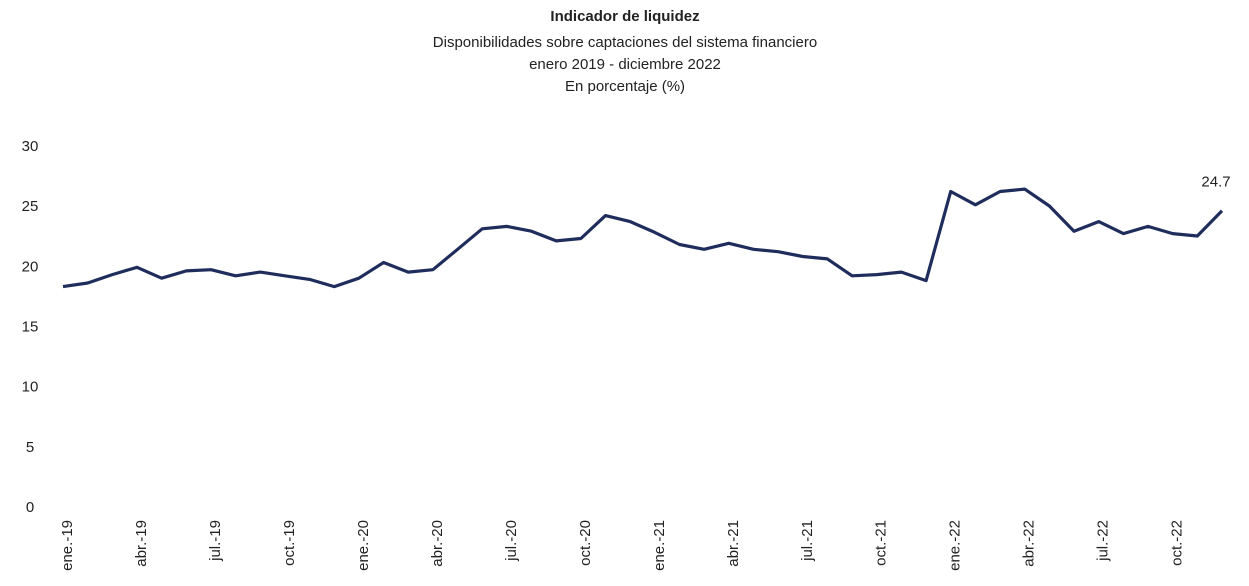 The image size is (1249, 586). Describe the element at coordinates (30, 447) in the screenshot. I see `y-tick-label: 5` at that location.